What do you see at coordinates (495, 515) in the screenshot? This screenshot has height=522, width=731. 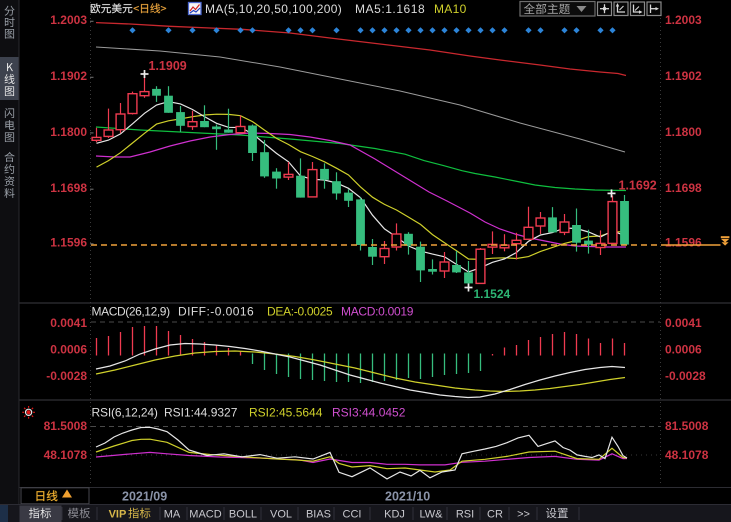 I see `svg-text: CR` at bounding box center [495, 515].